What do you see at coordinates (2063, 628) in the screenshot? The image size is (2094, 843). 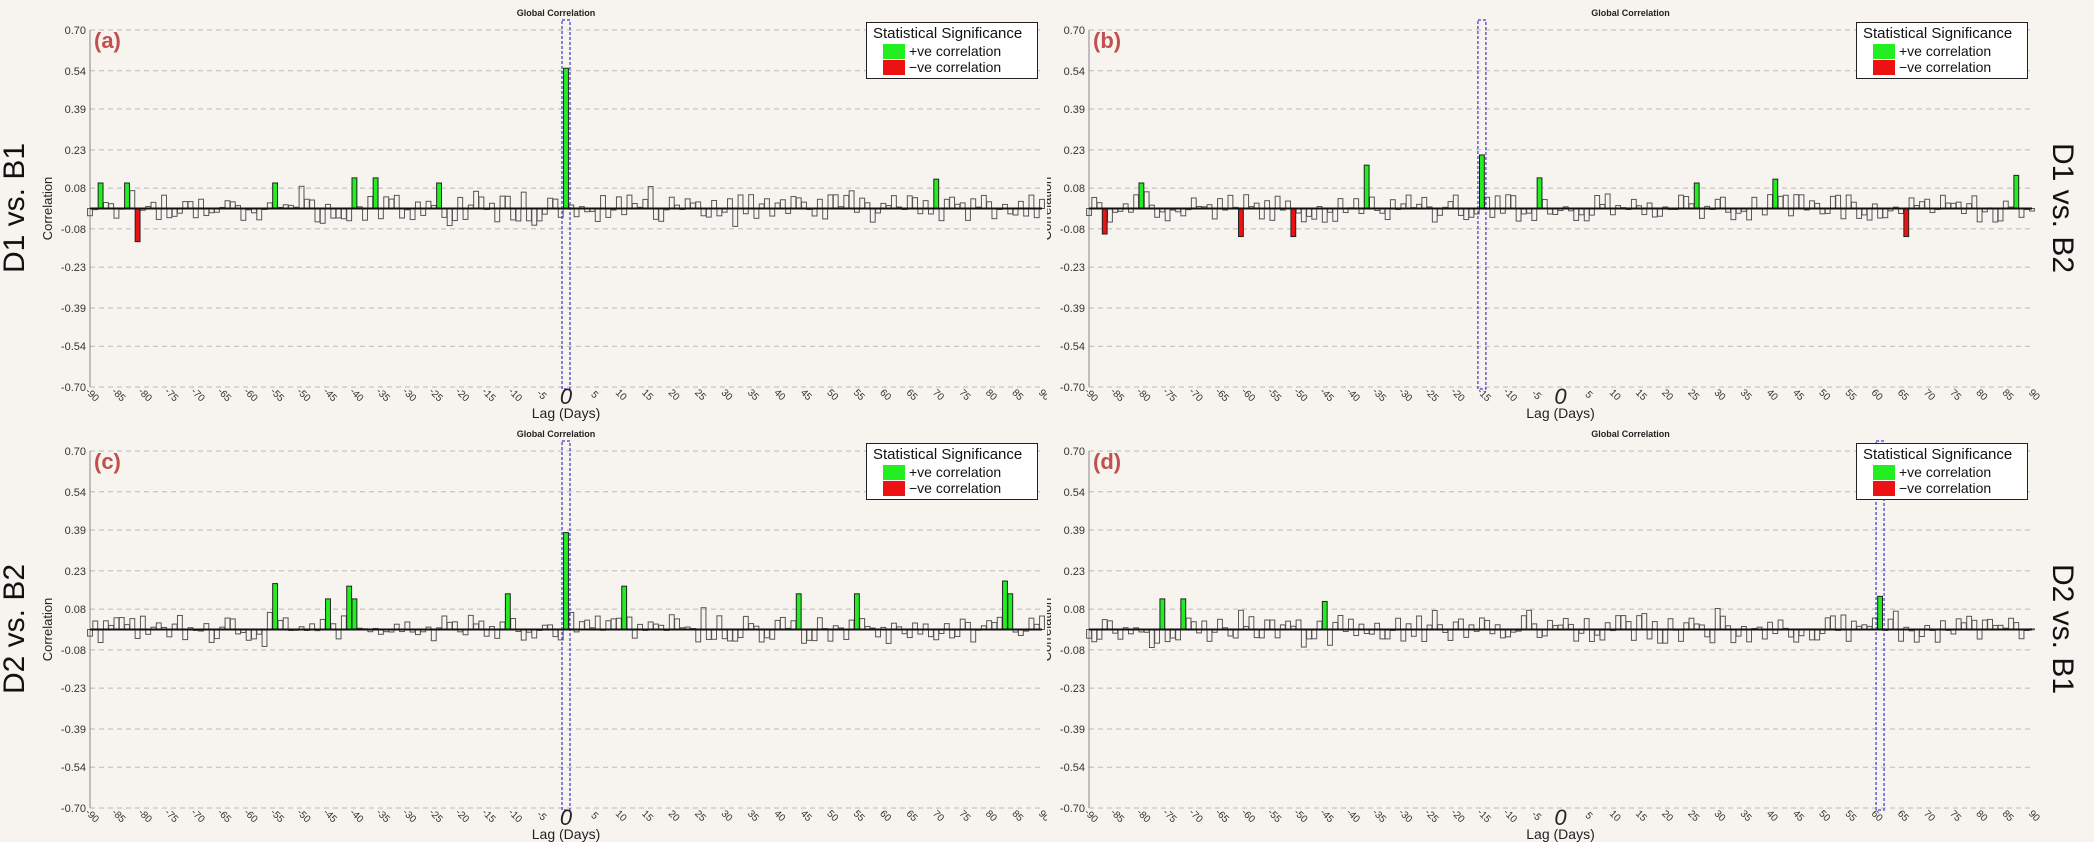 I see `side-label-d: D2 vs. B1` at bounding box center [2063, 628].